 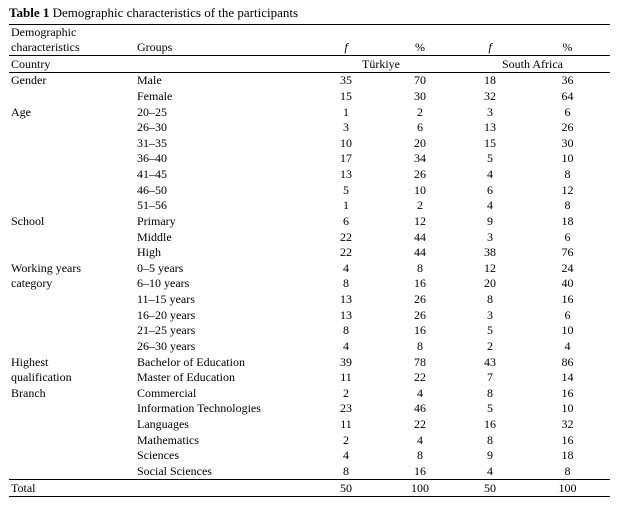 I want to click on table-row: 41–45 13 26 4 8, so click(x=309, y=175).